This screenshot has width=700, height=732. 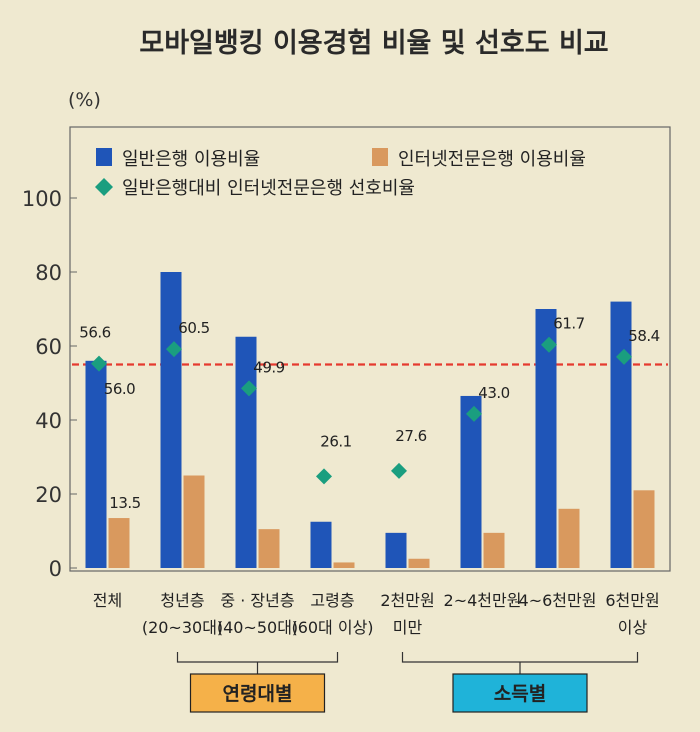 I want to click on group-label: 연령대별, so click(x=258, y=694).